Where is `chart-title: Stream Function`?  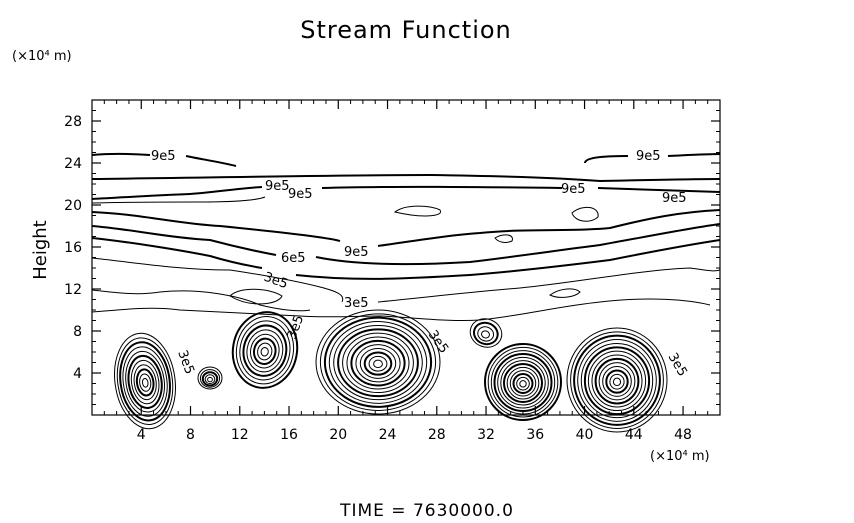 chart-title: Stream Function is located at coordinates (406, 30).